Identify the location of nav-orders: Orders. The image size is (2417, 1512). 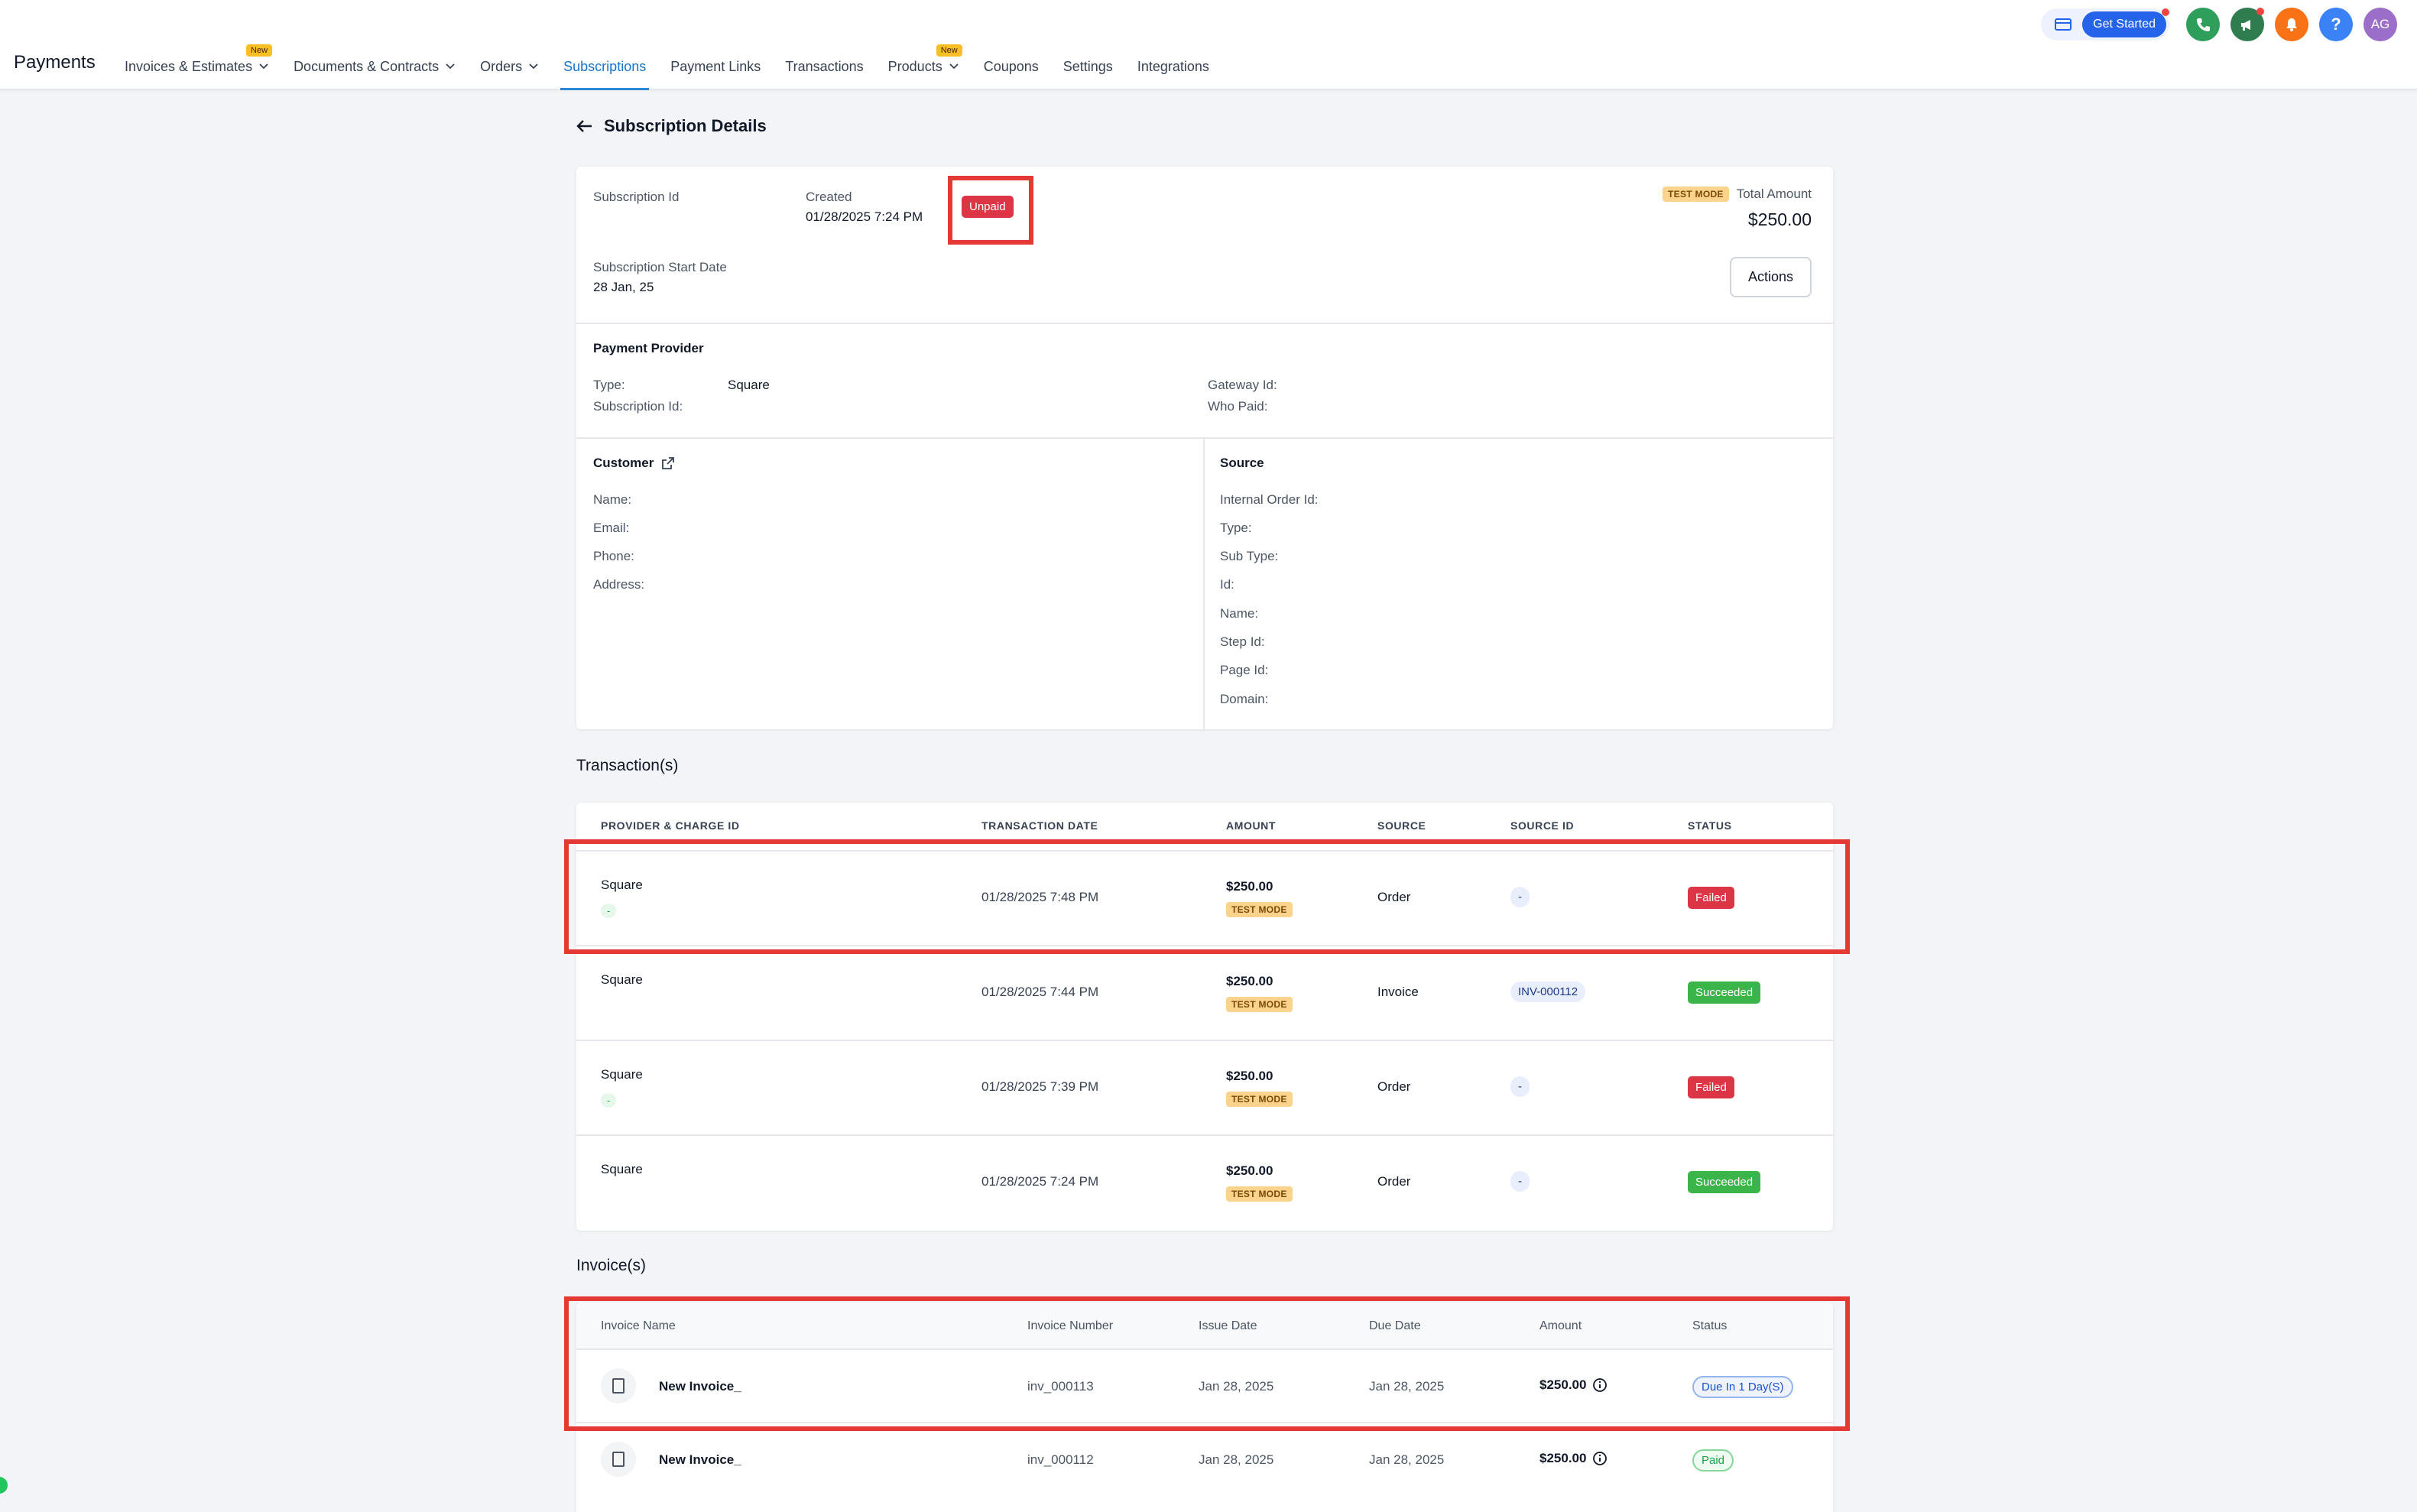
(510, 66).